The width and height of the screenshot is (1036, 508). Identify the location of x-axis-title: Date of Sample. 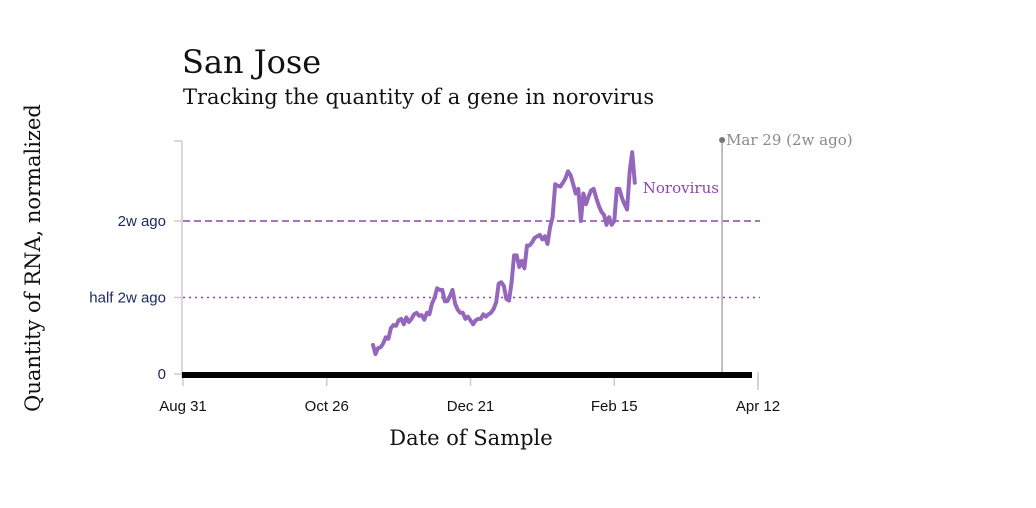
(470, 438).